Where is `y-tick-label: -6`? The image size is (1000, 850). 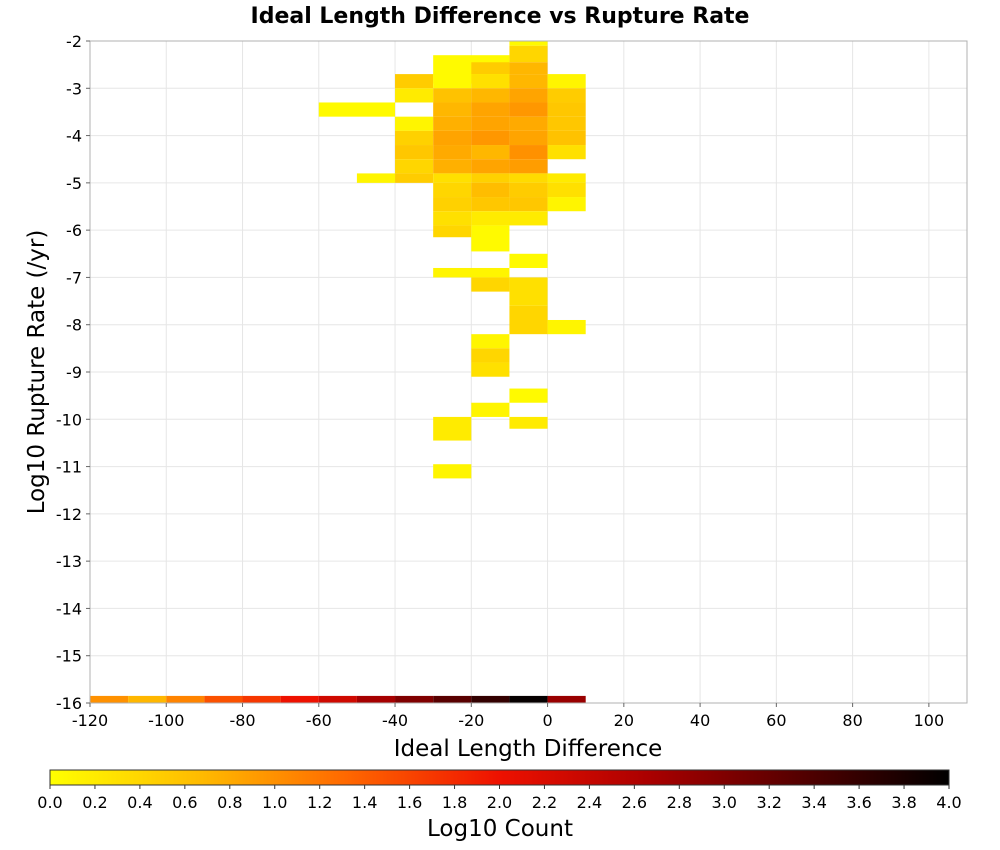 y-tick-label: -6 is located at coordinates (74, 230).